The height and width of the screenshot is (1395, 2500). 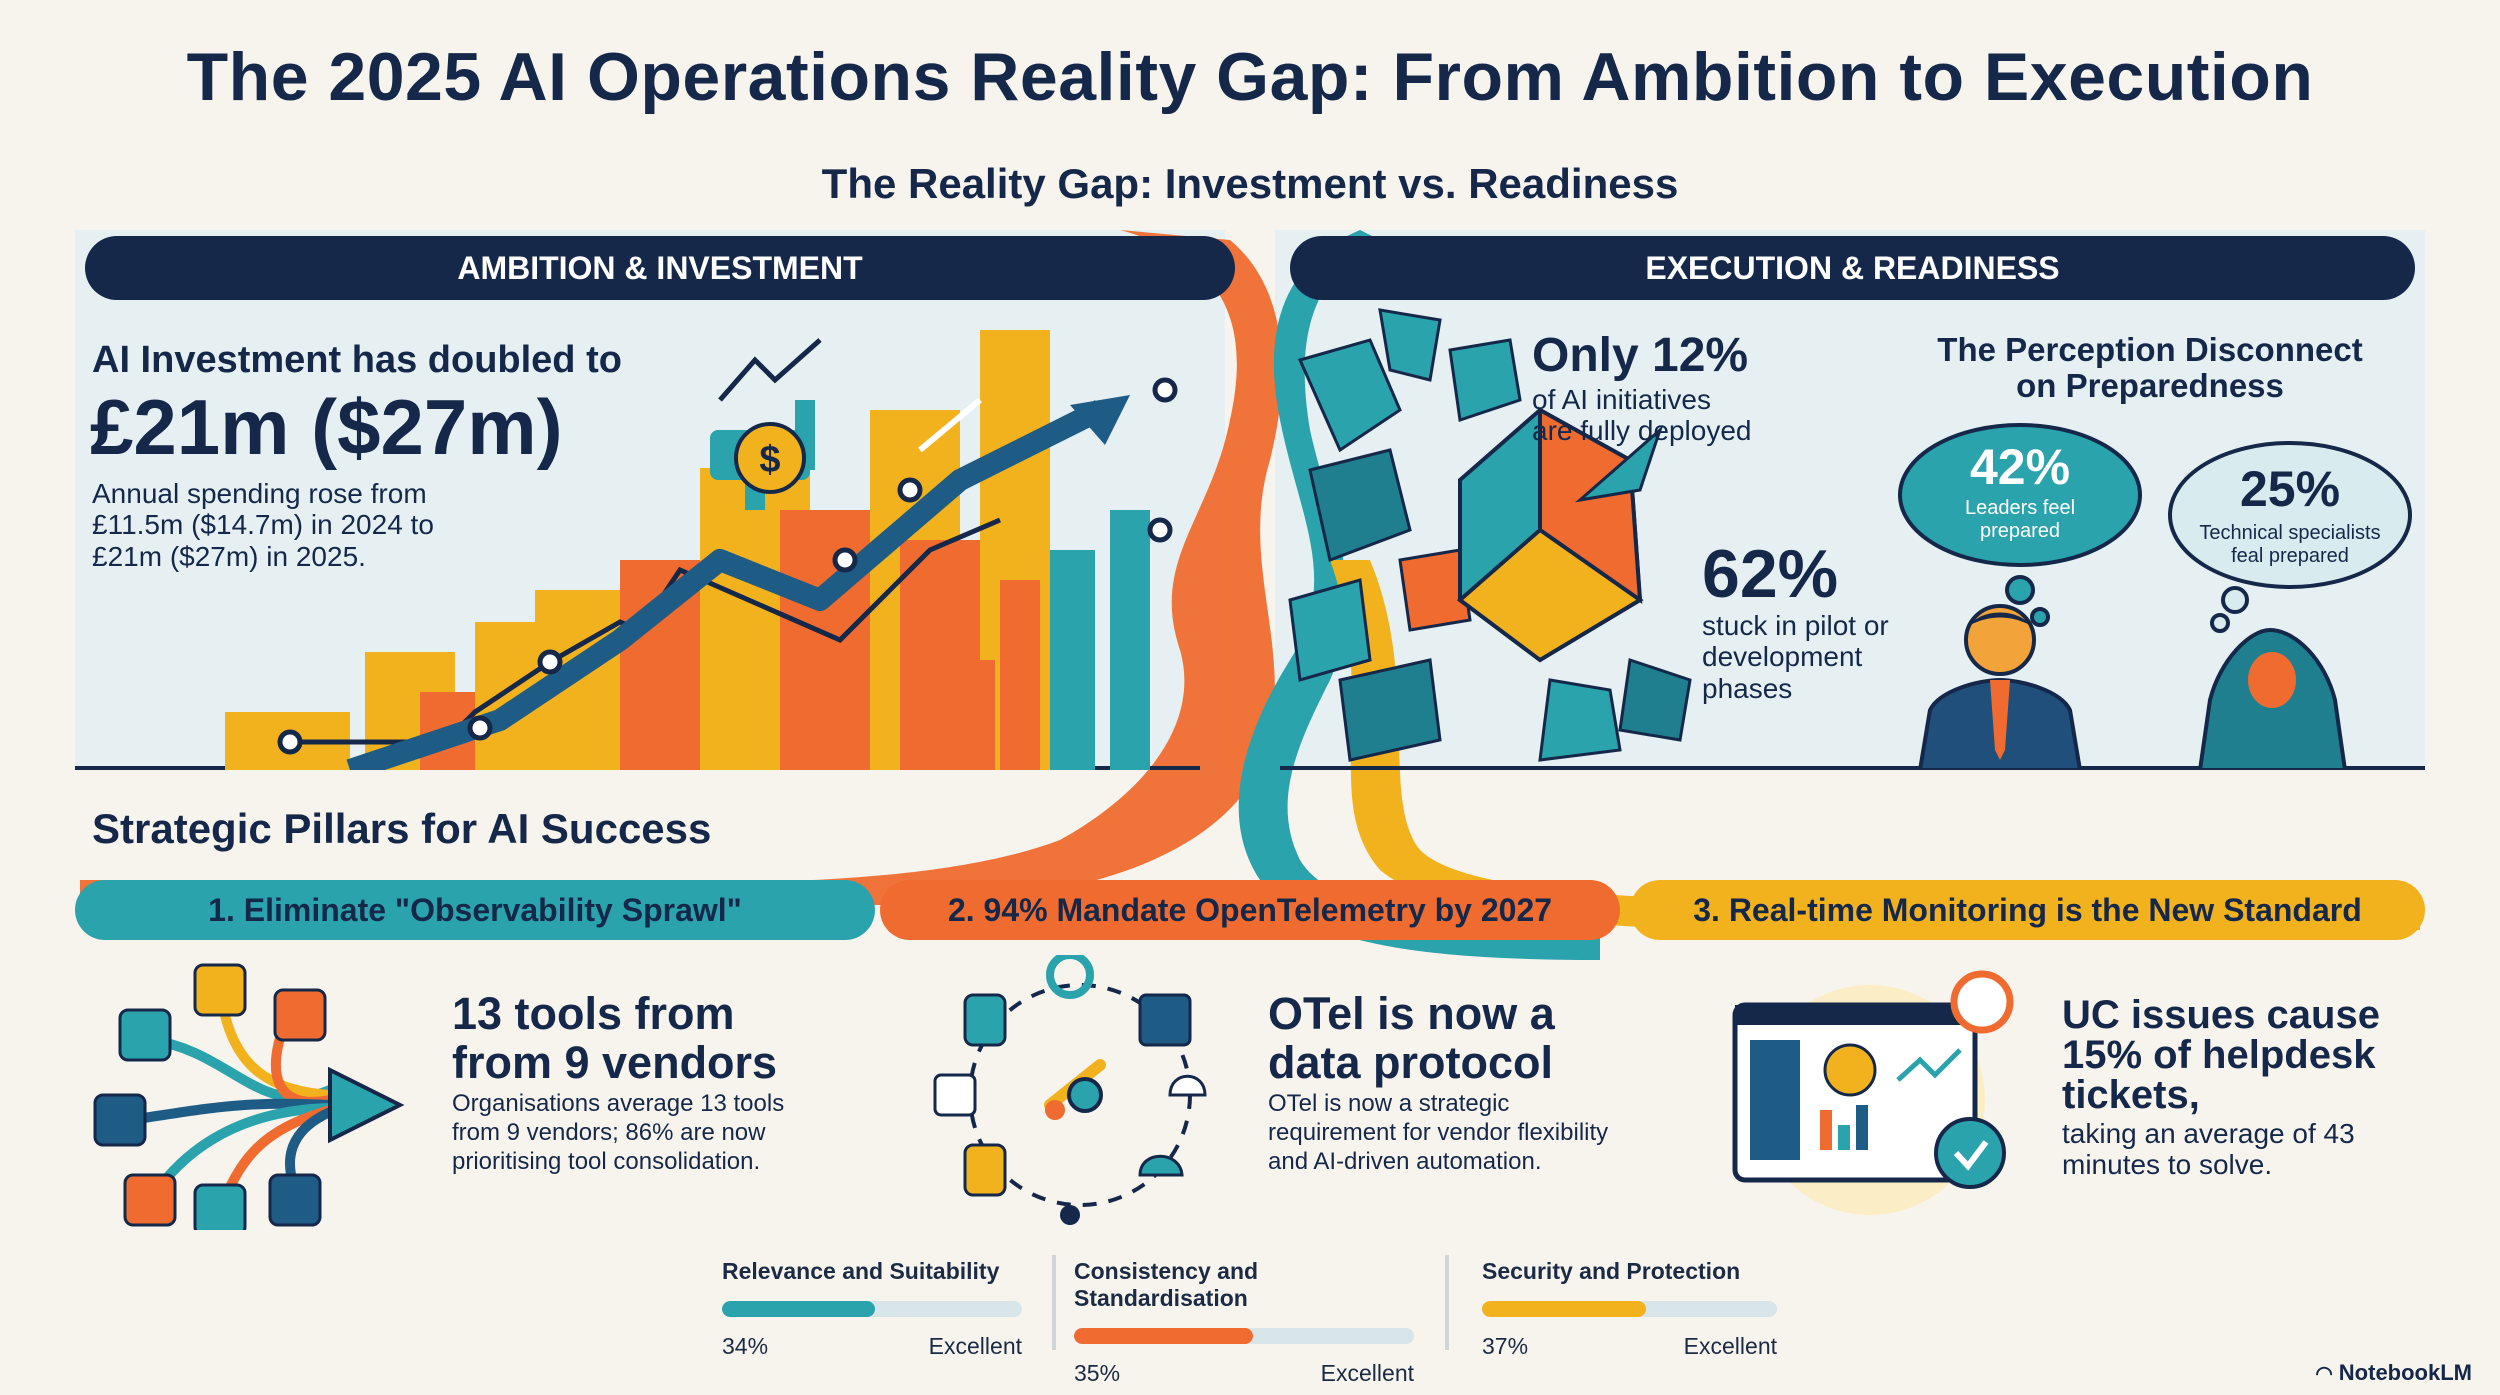 I want to click on execution-banner: EXECUTION & READINESS, so click(x=1852, y=268).